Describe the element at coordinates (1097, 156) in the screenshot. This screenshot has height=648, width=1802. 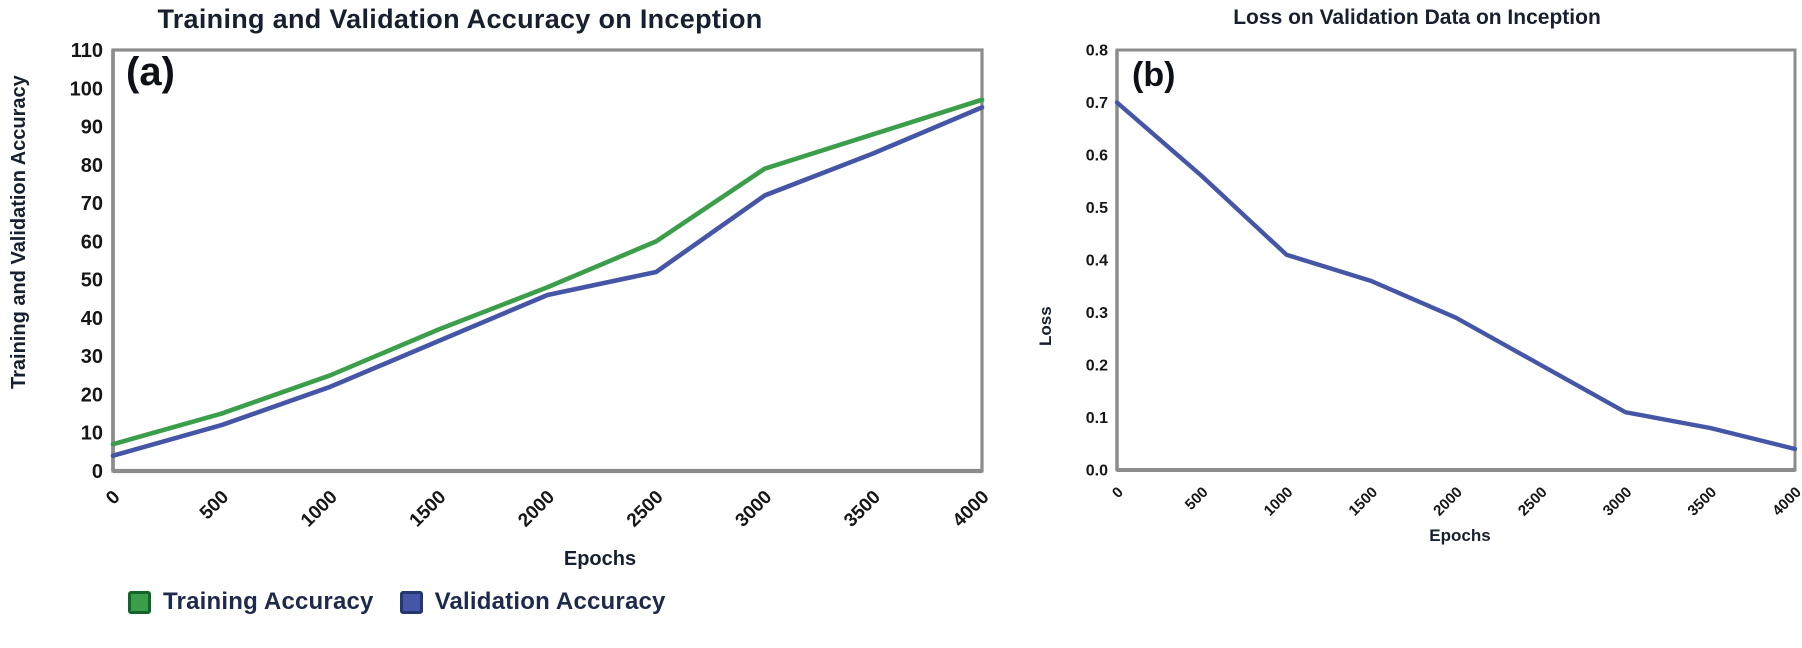
I see `y-tick-label: 0.6` at that location.